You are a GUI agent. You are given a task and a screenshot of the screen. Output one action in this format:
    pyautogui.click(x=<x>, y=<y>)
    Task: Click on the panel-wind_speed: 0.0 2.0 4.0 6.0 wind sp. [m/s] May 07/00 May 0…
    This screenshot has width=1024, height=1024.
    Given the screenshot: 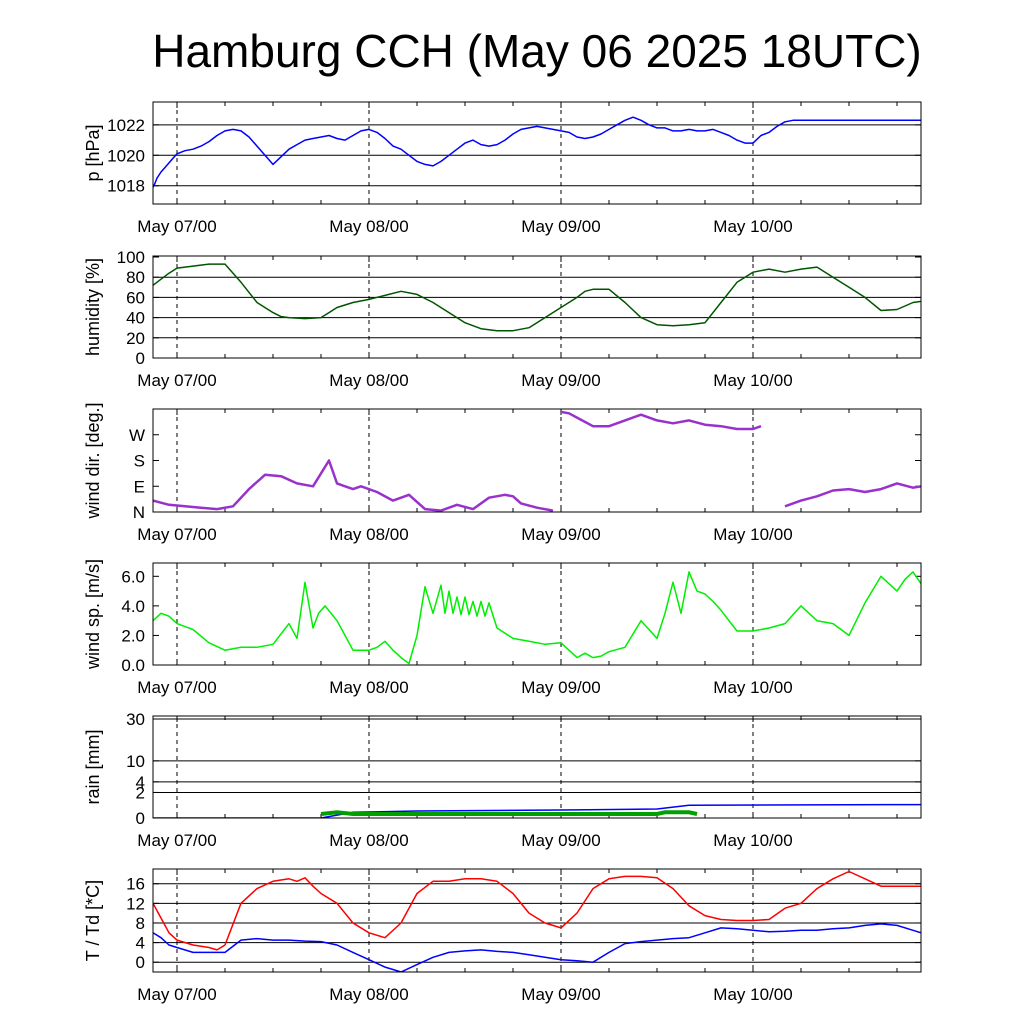 What is the action you would take?
    pyautogui.click(x=502, y=628)
    